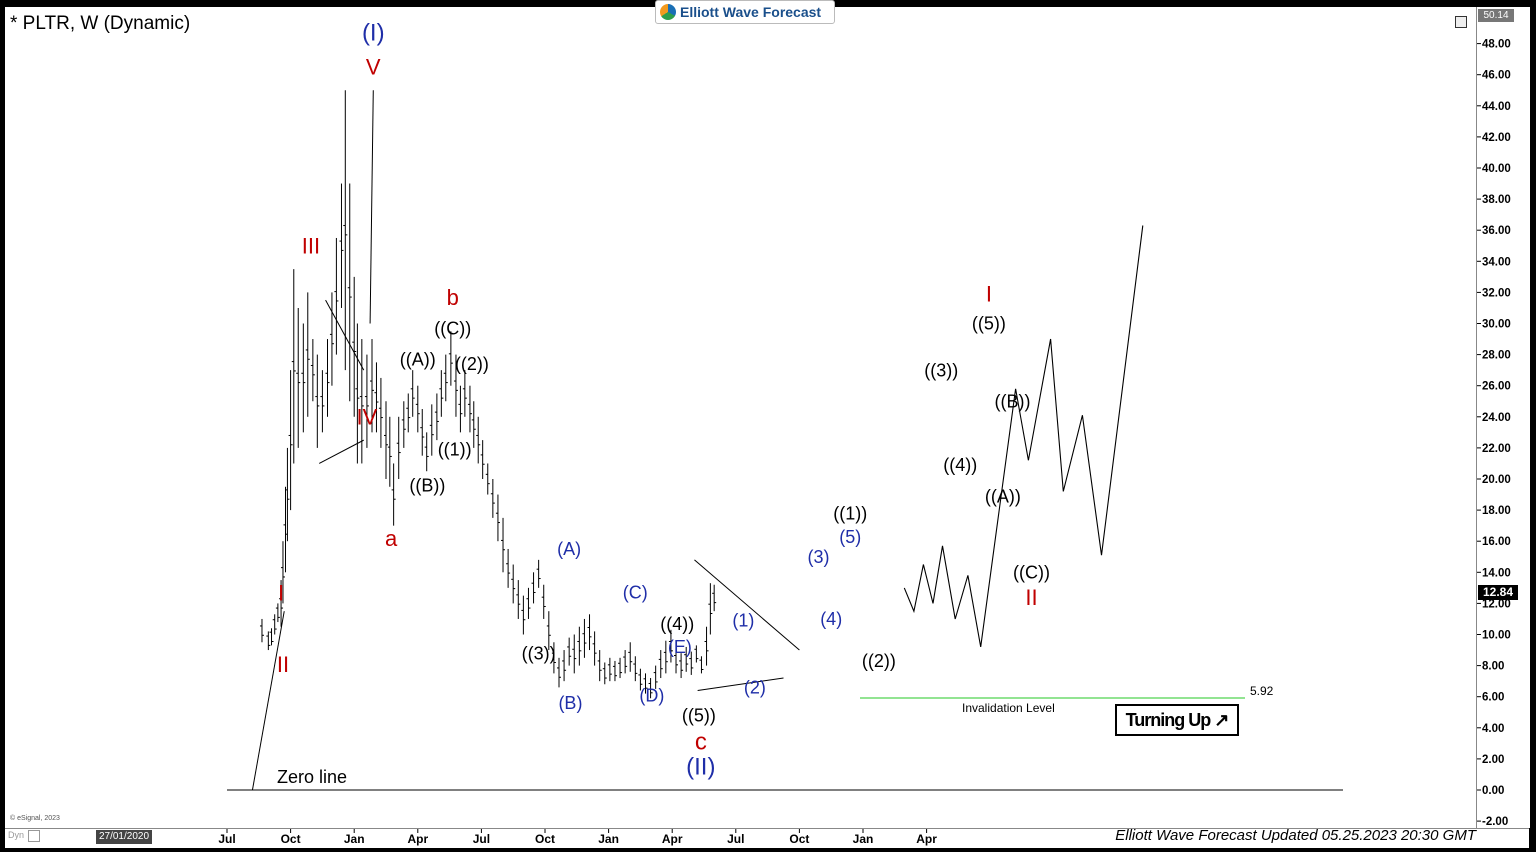  I want to click on window-restore-icon, so click(1461, 22).